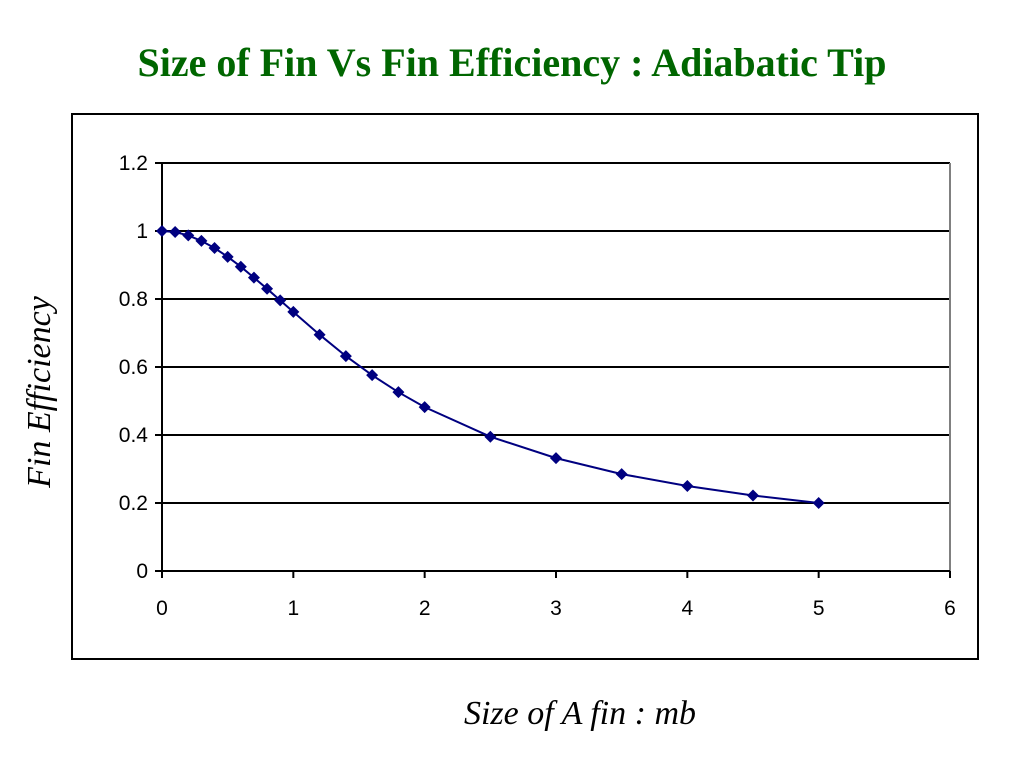 This screenshot has height=768, width=1024. What do you see at coordinates (556, 608) in the screenshot?
I see `x-tick-label: 3` at bounding box center [556, 608].